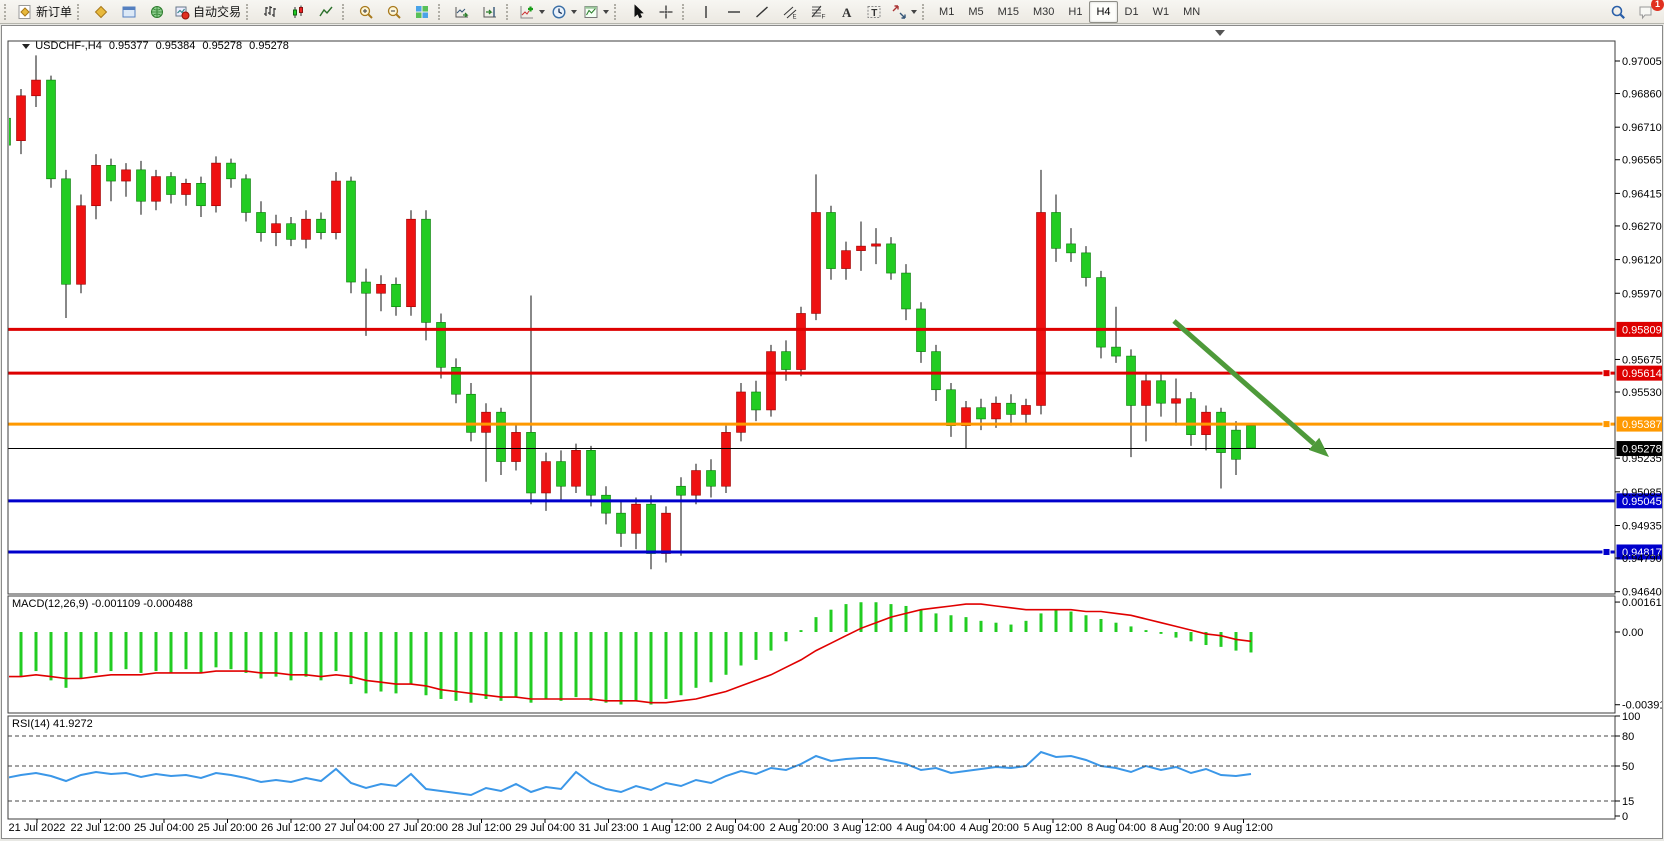 This screenshot has height=841, width=1664. What do you see at coordinates (1161, 11) in the screenshot?
I see `timeframe-W1-button: W1` at bounding box center [1161, 11].